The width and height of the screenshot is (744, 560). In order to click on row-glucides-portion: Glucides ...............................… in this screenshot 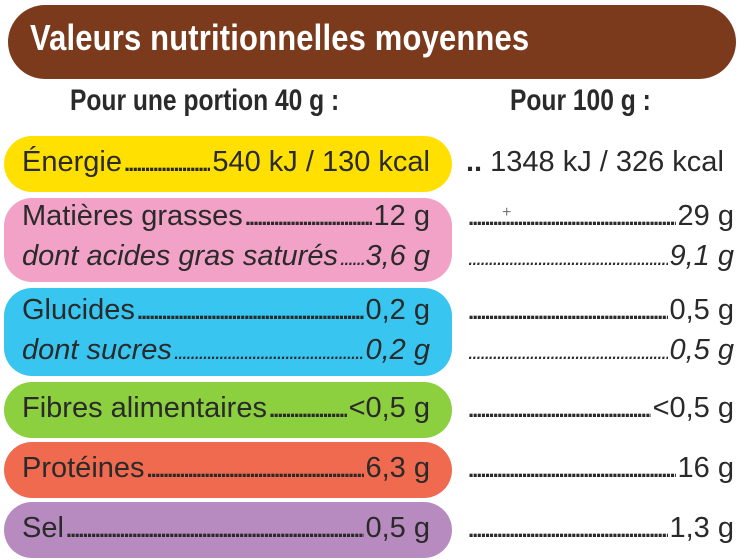, I will do `click(226, 310)`.